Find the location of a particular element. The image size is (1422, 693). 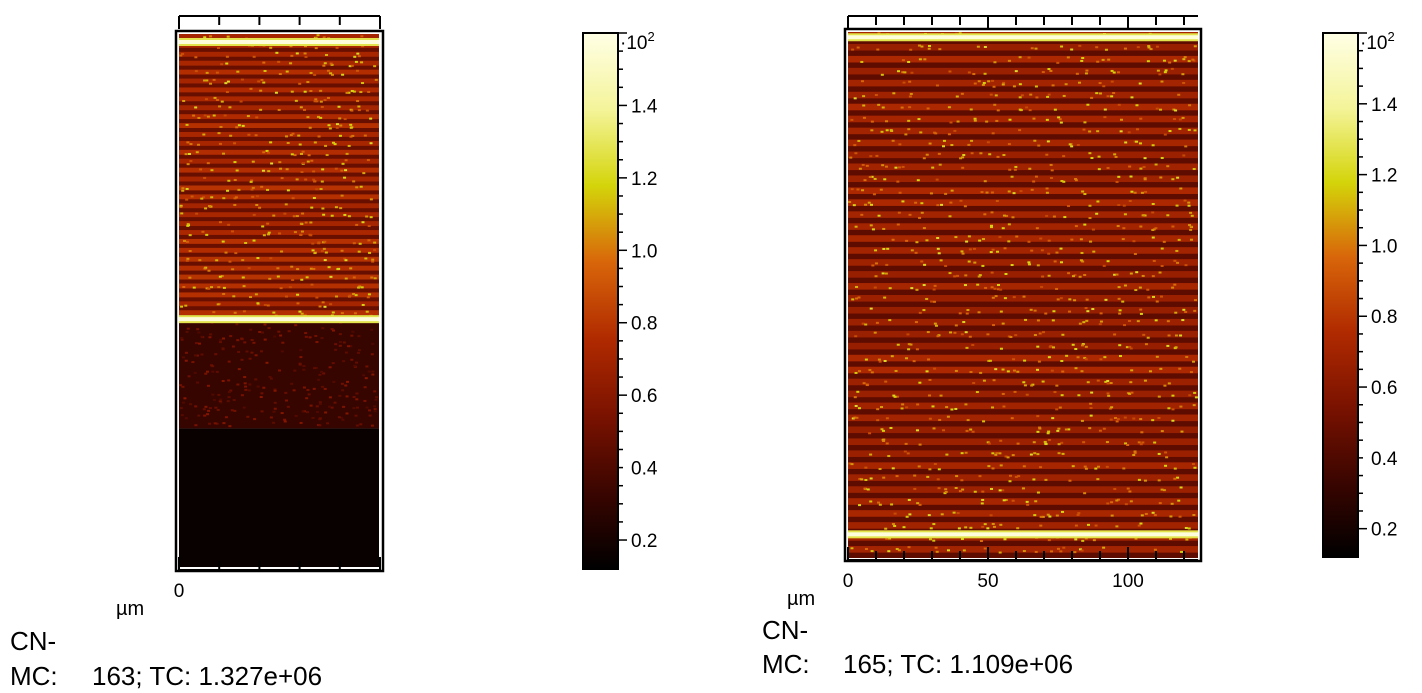

colorbar-exponent-label: ·102 is located at coordinates (1377, 41).